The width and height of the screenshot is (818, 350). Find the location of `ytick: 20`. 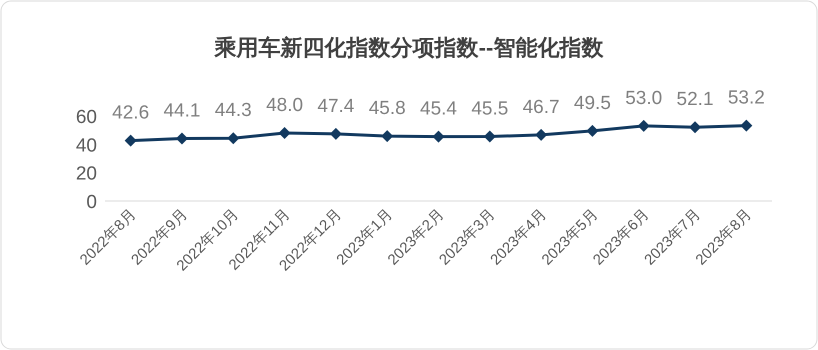

ytick: 20 is located at coordinates (86, 174).